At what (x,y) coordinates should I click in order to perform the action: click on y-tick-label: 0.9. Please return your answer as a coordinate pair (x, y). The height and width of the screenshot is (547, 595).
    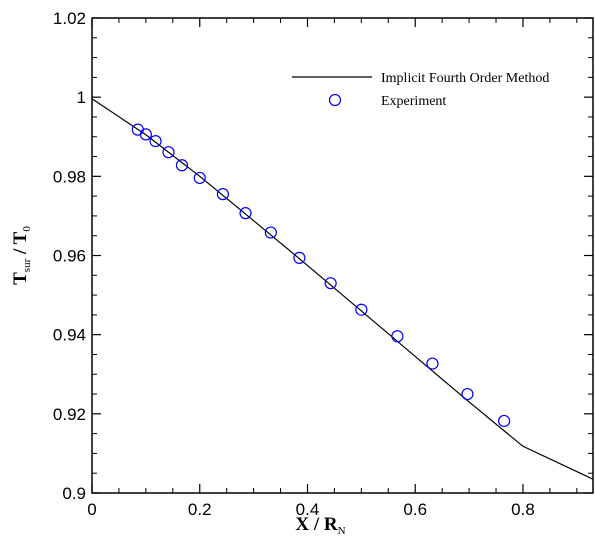
    Looking at the image, I should click on (74, 493).